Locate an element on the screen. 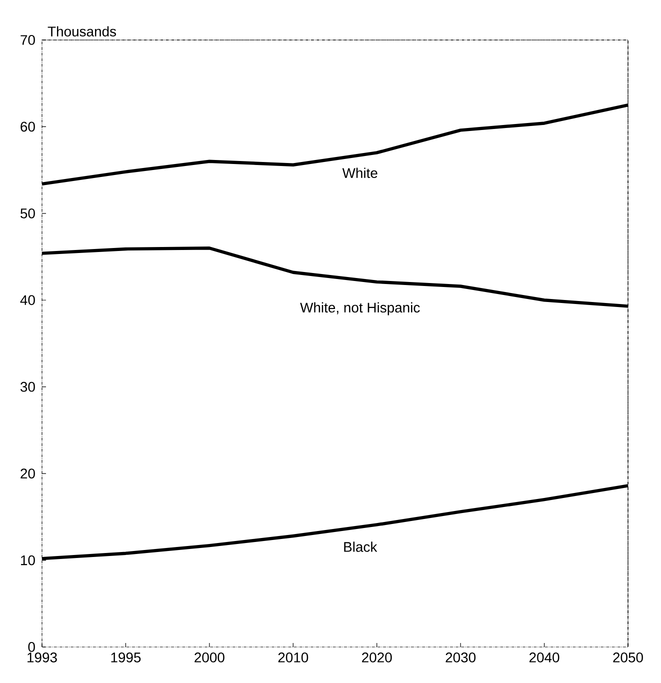  x-tick-label: 2040 is located at coordinates (544, 657).